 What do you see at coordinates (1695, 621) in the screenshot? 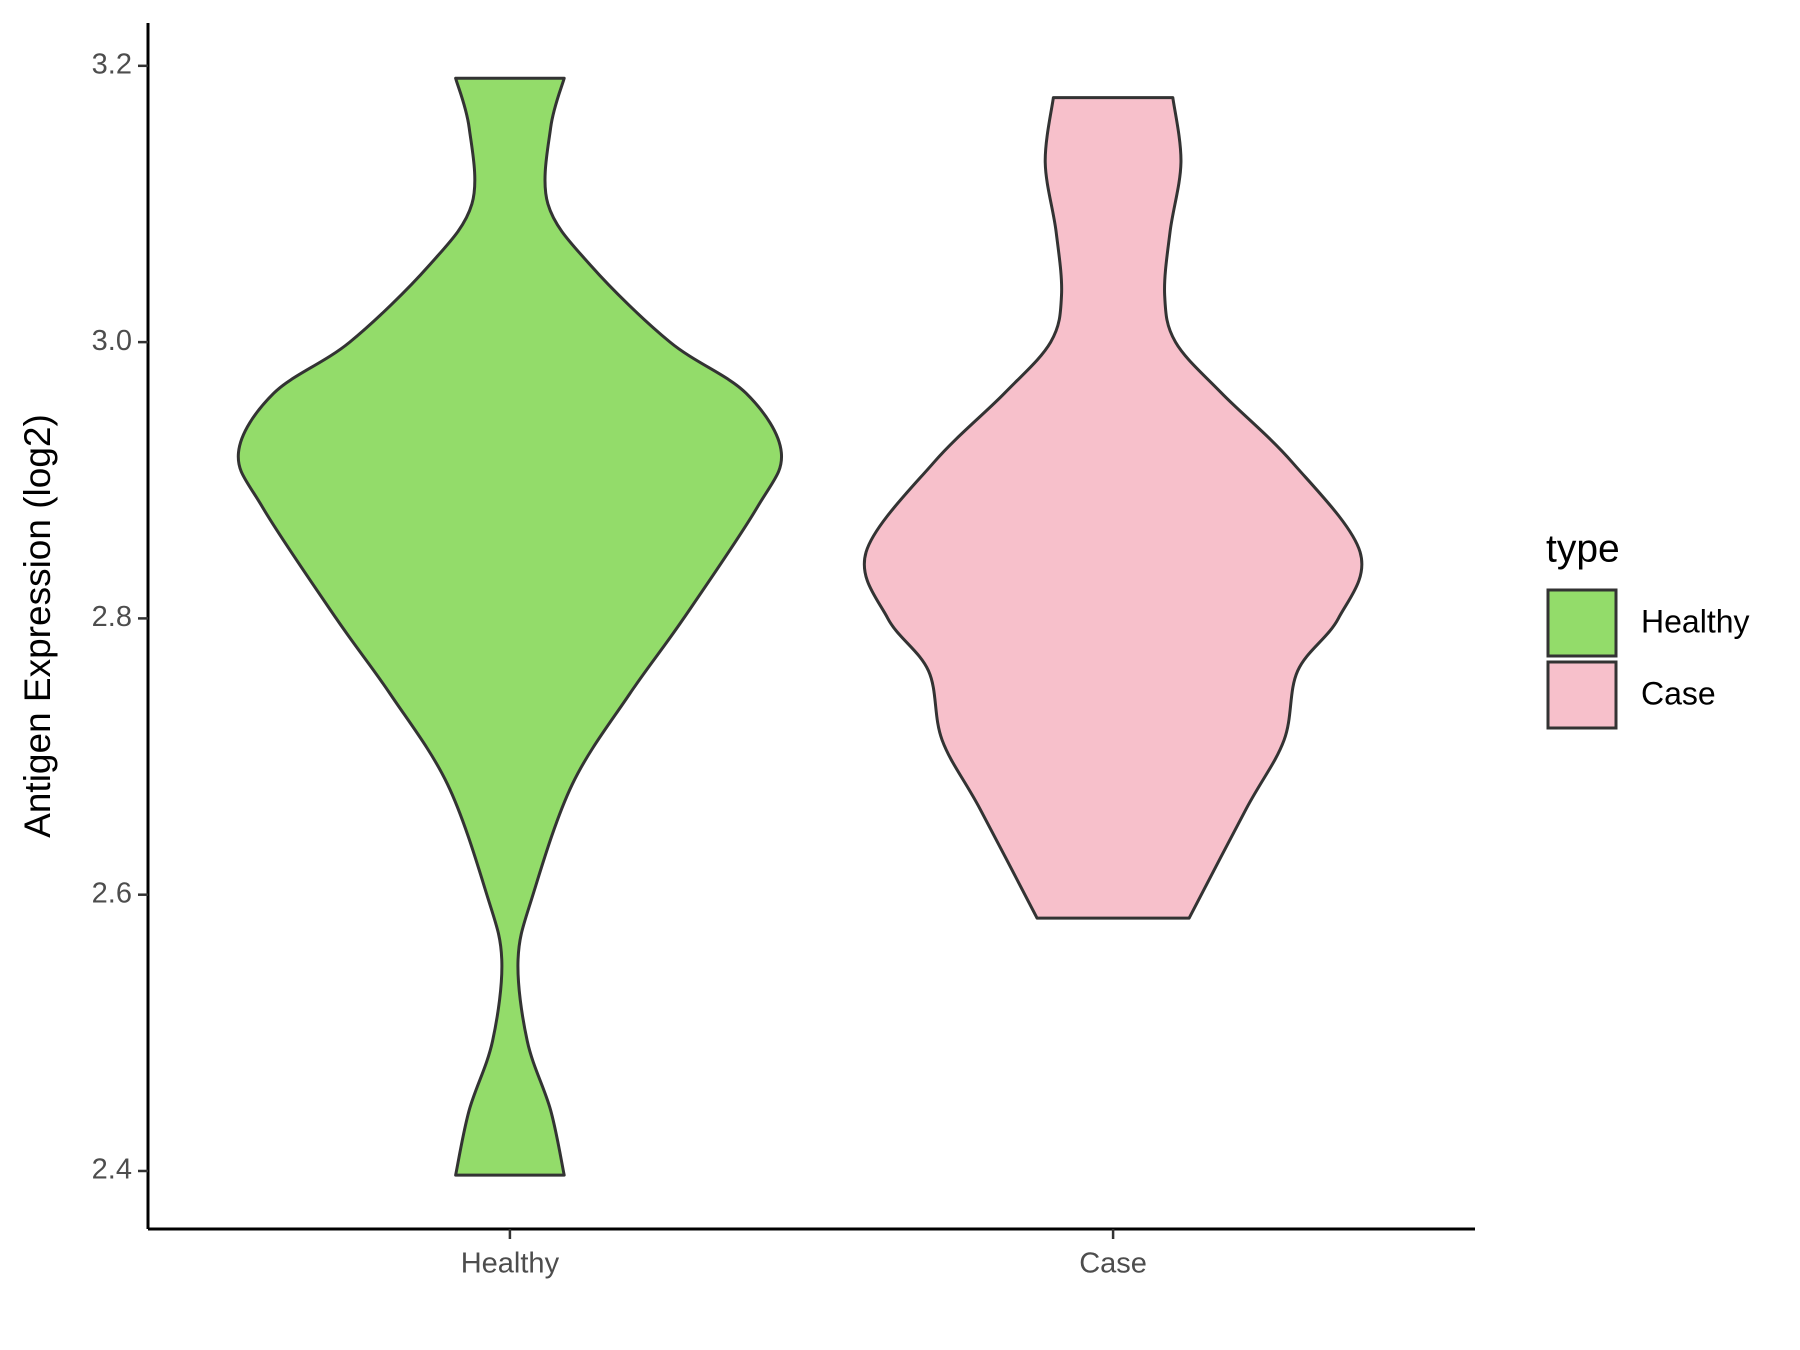
I see `legend-label: Healthy` at bounding box center [1695, 621].